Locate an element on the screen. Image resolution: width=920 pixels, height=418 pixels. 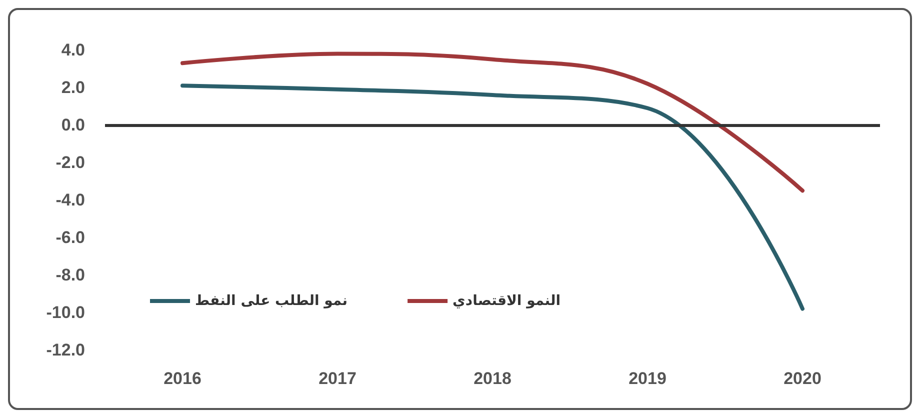
x-tick-label: 2020 is located at coordinates (803, 378).